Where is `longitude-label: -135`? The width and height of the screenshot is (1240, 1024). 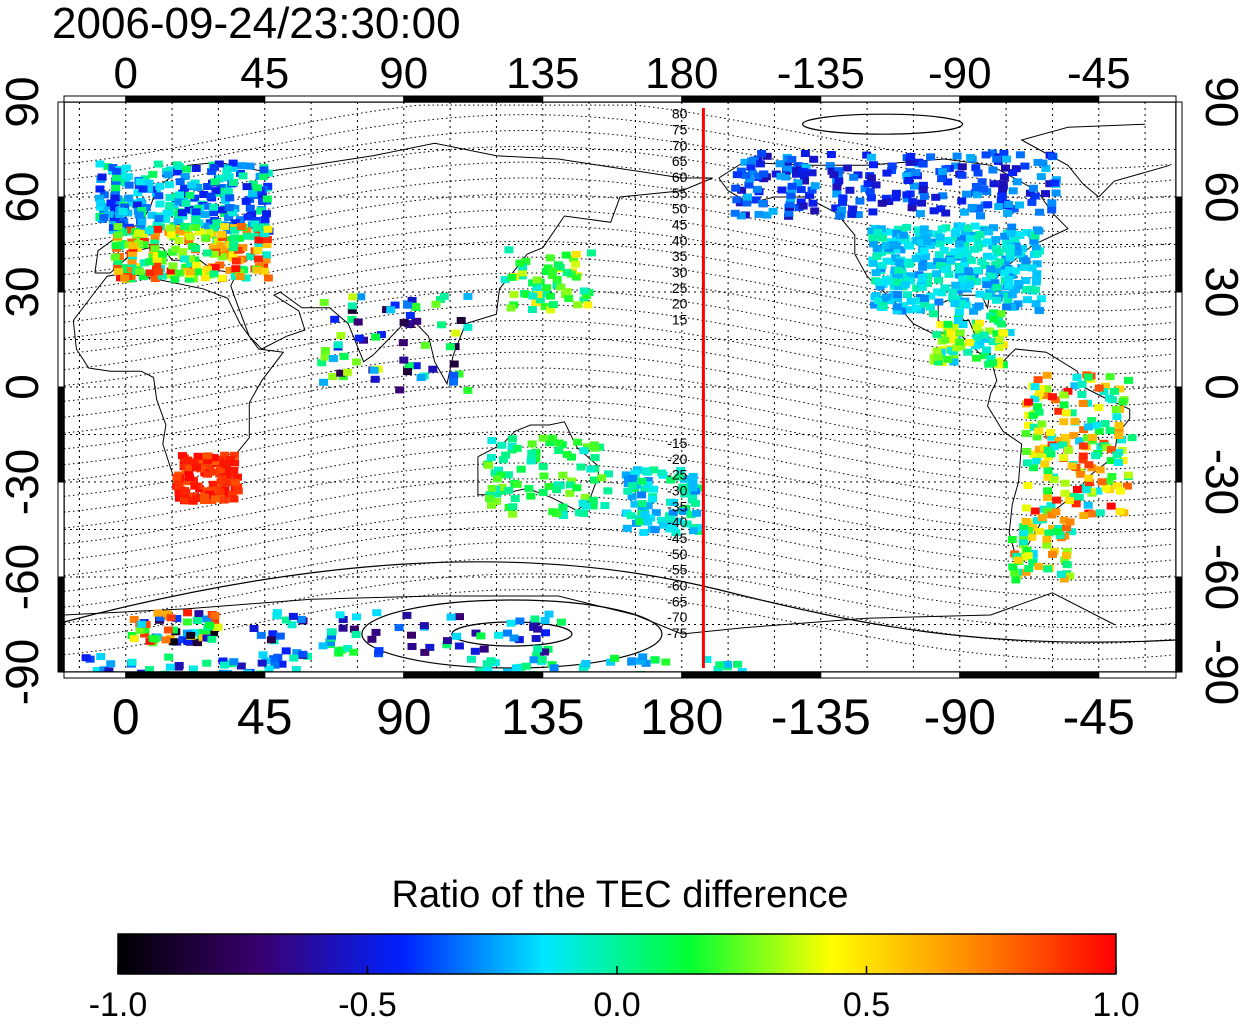 longitude-label: -135 is located at coordinates (821, 73).